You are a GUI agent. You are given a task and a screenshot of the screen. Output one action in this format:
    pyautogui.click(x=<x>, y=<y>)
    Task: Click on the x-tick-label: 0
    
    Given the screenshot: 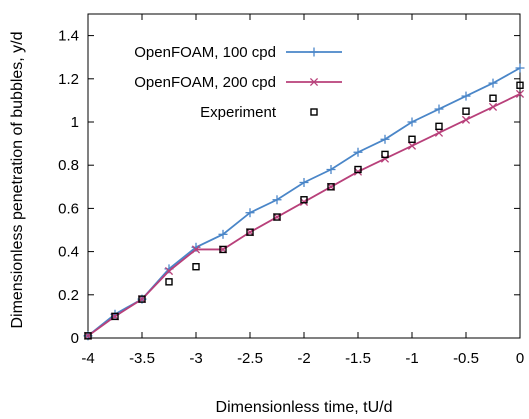 What is the action you would take?
    pyautogui.click(x=520, y=358)
    